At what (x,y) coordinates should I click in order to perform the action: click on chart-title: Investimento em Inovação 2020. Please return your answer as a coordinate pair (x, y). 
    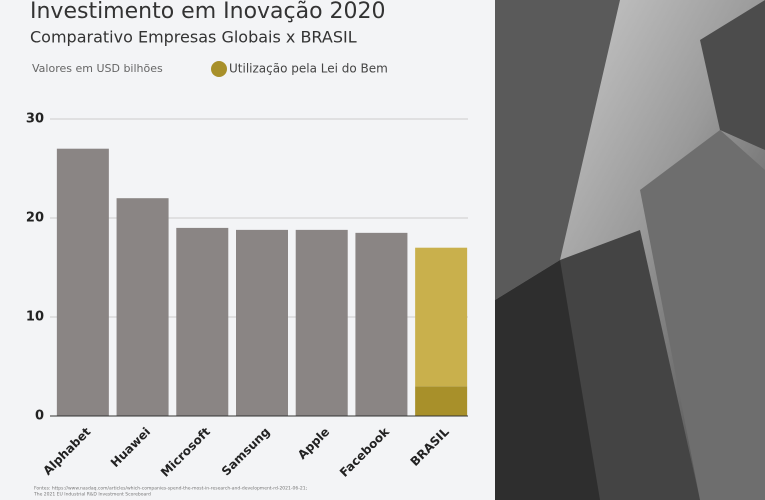
    Looking at the image, I should click on (208, 12).